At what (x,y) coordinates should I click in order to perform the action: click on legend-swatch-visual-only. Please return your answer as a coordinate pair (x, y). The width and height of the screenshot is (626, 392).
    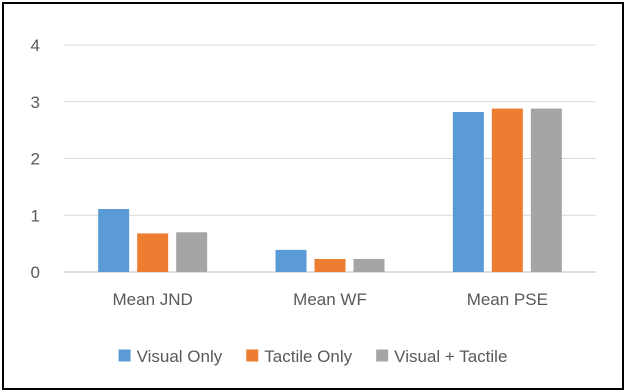
    Looking at the image, I should click on (124, 355).